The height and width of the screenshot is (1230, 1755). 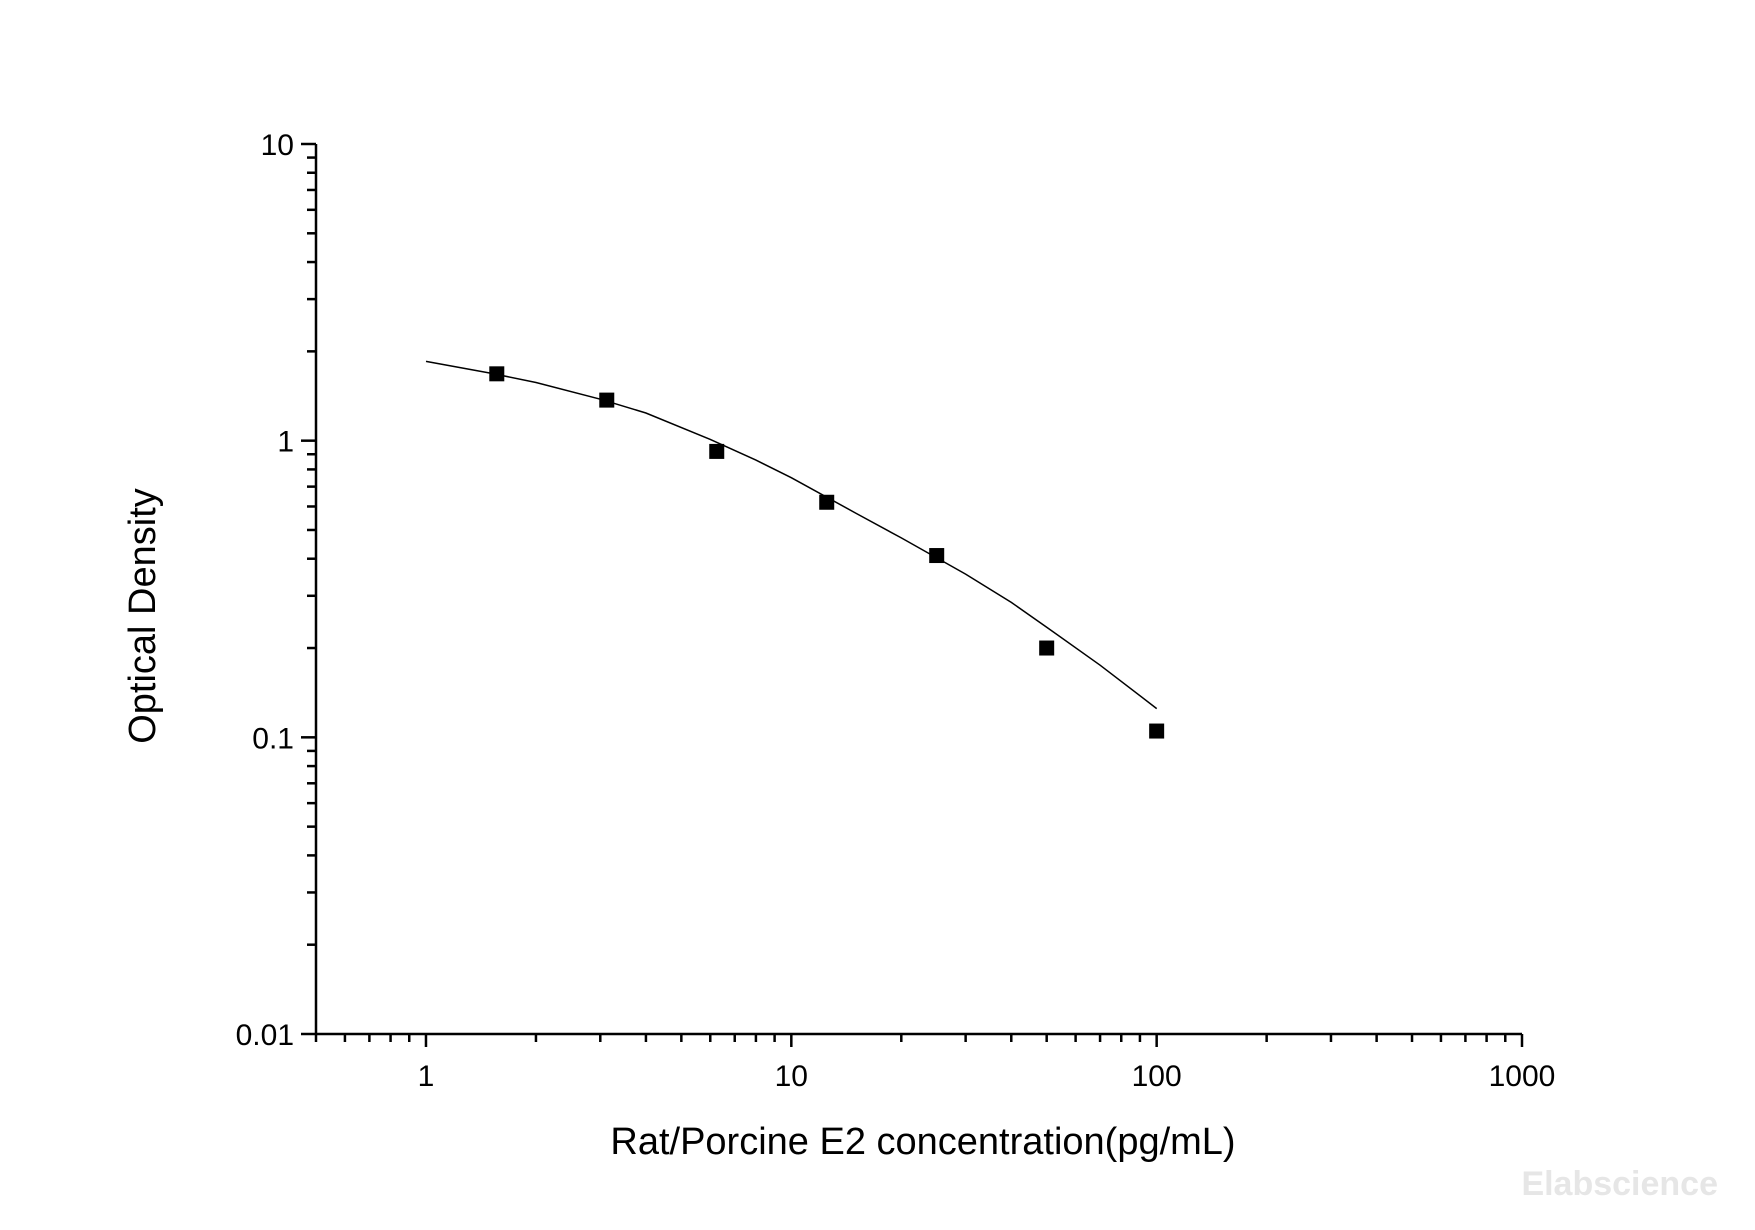 What do you see at coordinates (1522, 1076) in the screenshot?
I see `x-tick-label: 1000` at bounding box center [1522, 1076].